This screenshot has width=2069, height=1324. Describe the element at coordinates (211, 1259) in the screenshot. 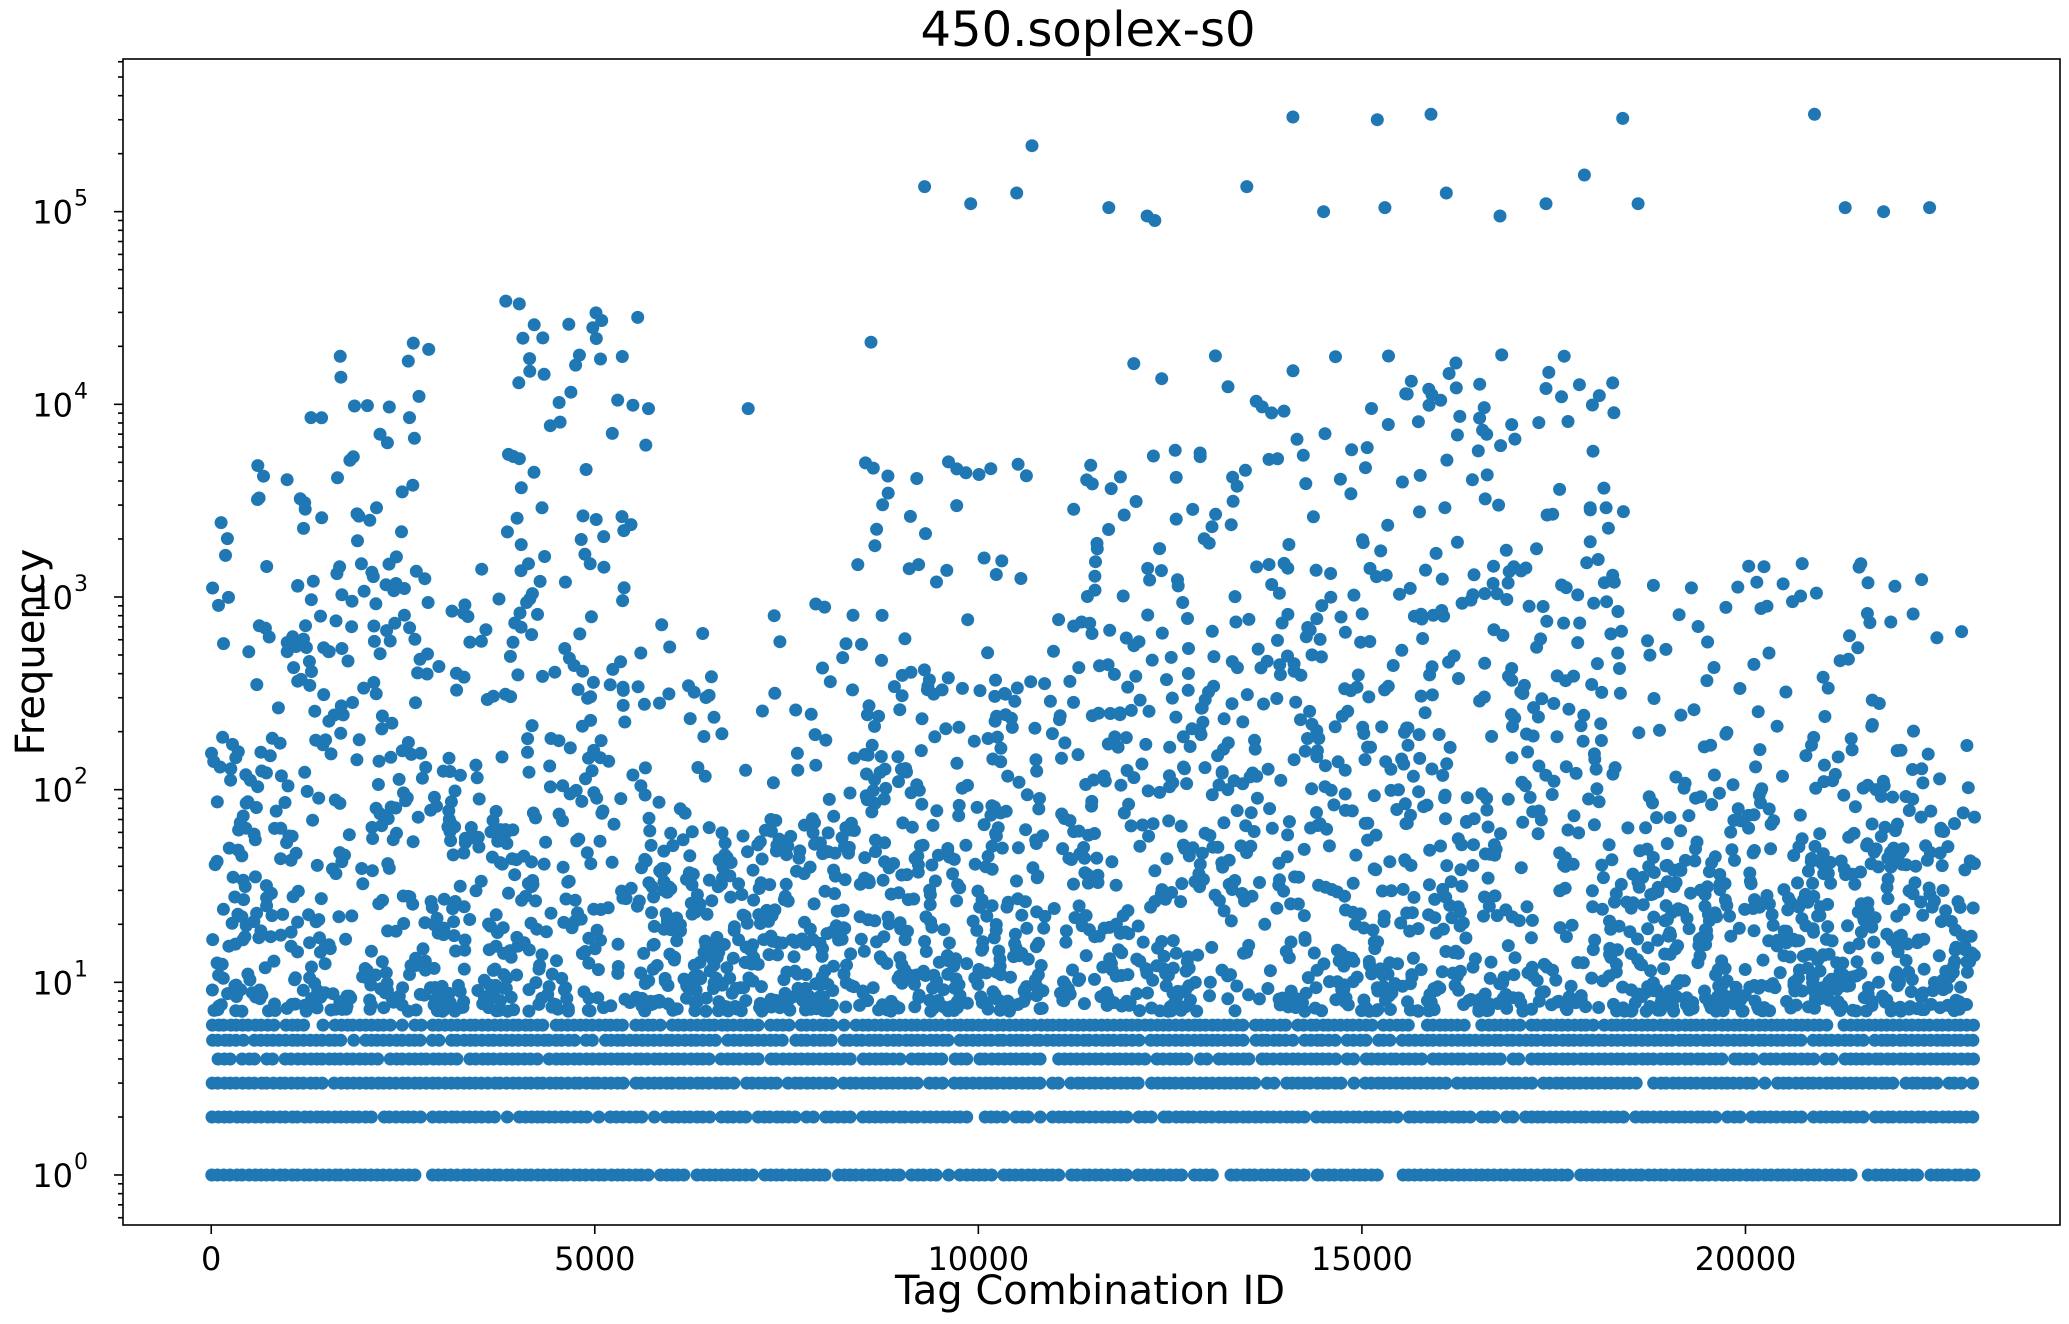

I see `x-tick-label-0: 0` at that location.